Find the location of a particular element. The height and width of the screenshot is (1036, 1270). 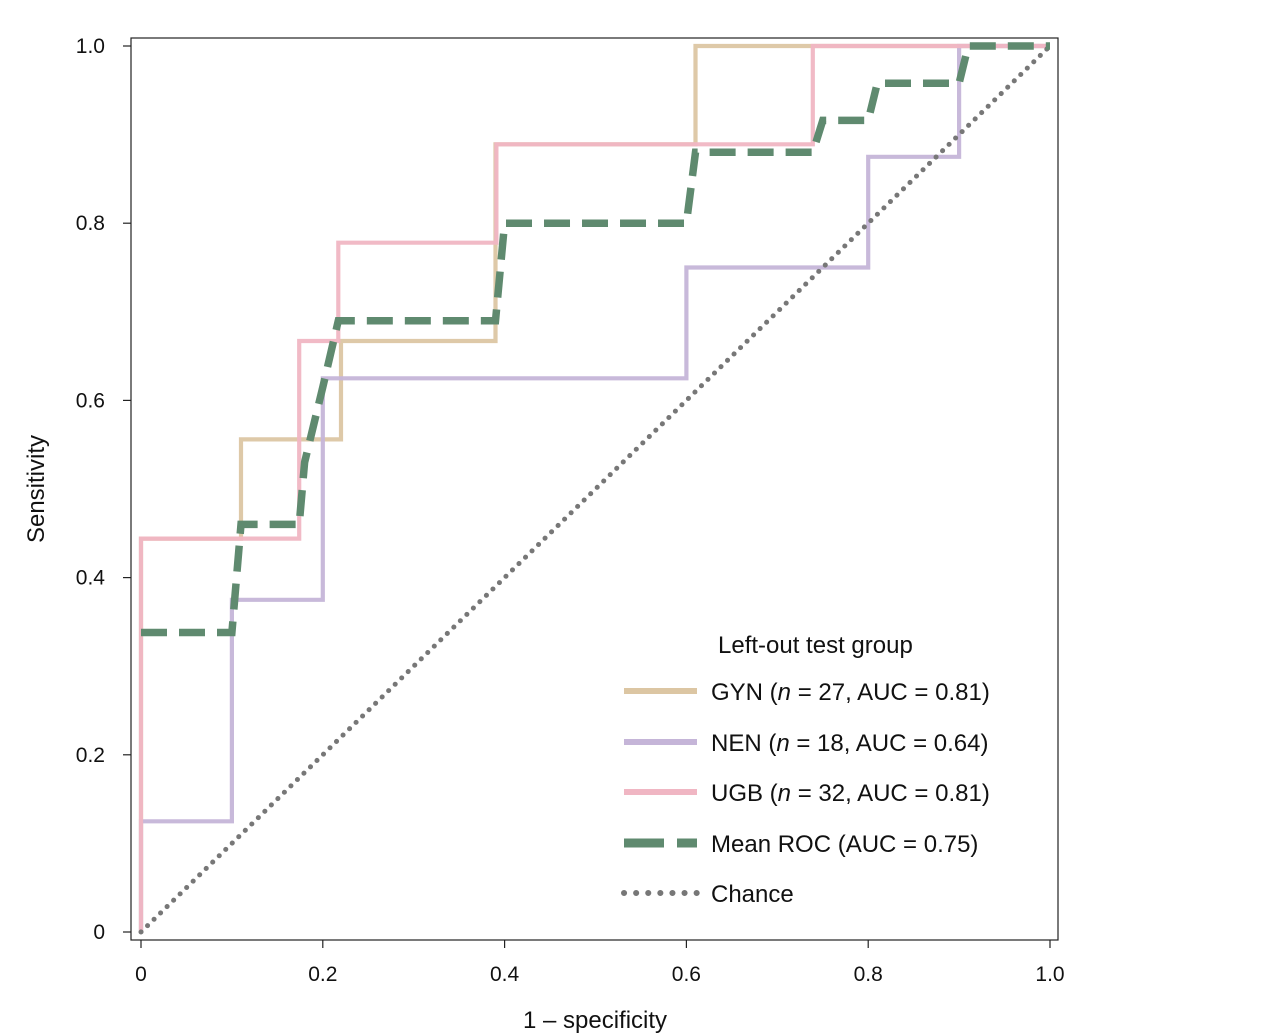

legend-label-nen: NEN (n = 18, AUC = 0.64) is located at coordinates (850, 743).